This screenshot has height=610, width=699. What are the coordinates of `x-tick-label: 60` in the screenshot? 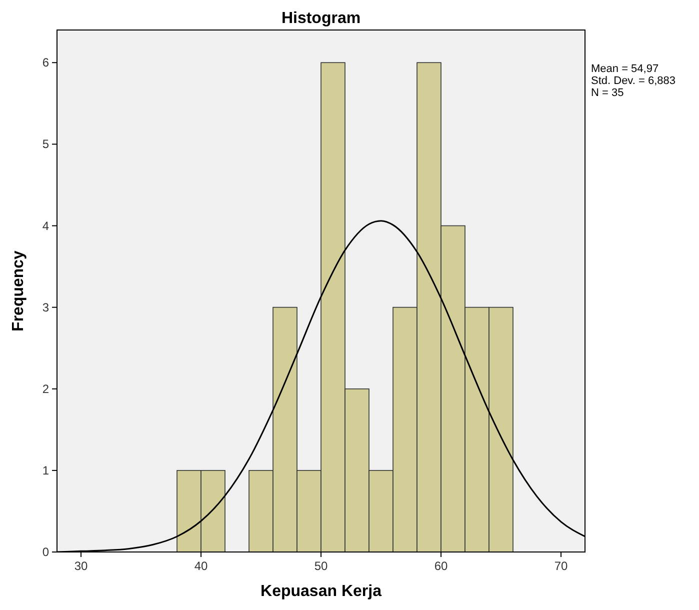 It's located at (441, 566).